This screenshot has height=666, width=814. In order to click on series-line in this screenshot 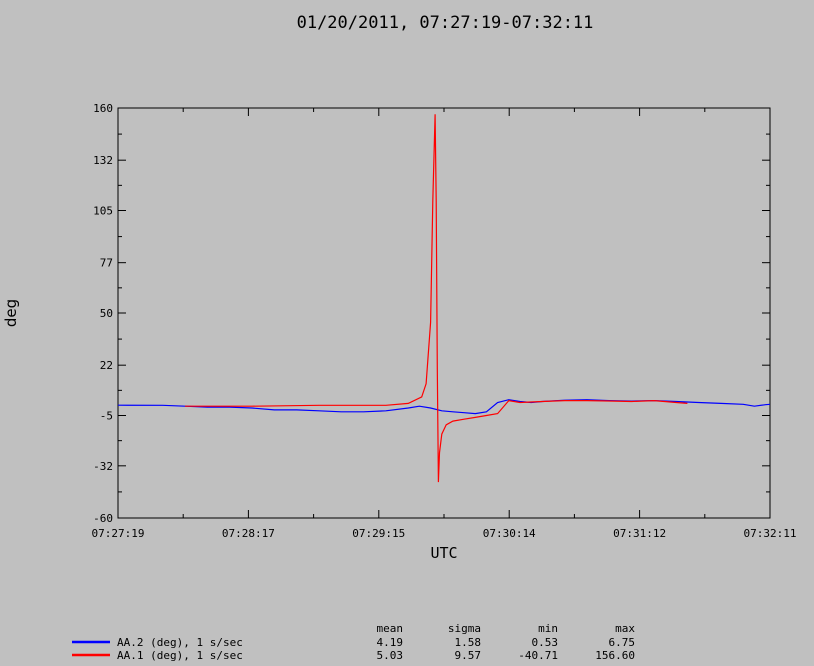, I will do `click(444, 407)`.